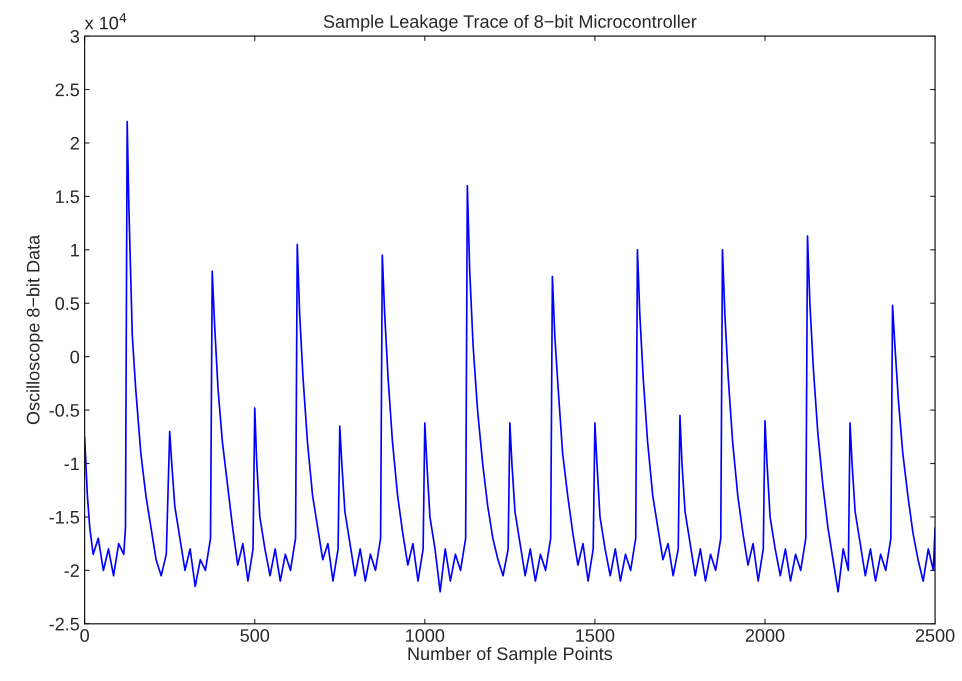 This screenshot has width=962, height=681. Describe the element at coordinates (71, 464) in the screenshot. I see `y-tick-label: -1` at that location.